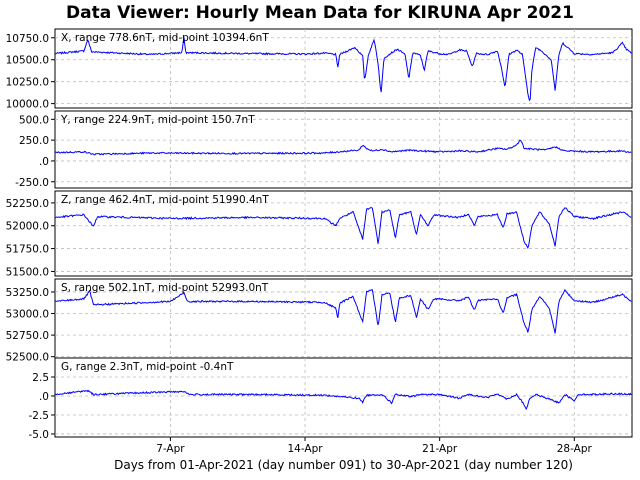  Describe the element at coordinates (27, 83) in the screenshot. I see `y-tick-label: 10250.0` at that location.